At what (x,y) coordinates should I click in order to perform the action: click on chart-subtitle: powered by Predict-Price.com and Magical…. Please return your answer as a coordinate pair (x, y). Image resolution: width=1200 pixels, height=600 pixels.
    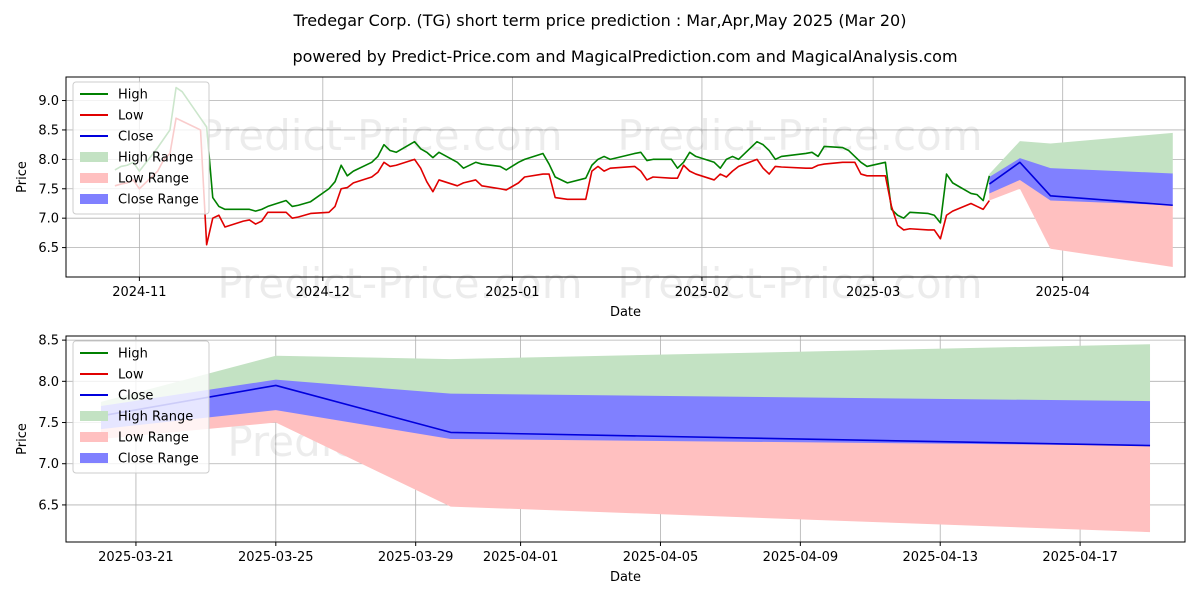
    Looking at the image, I should click on (624, 56).